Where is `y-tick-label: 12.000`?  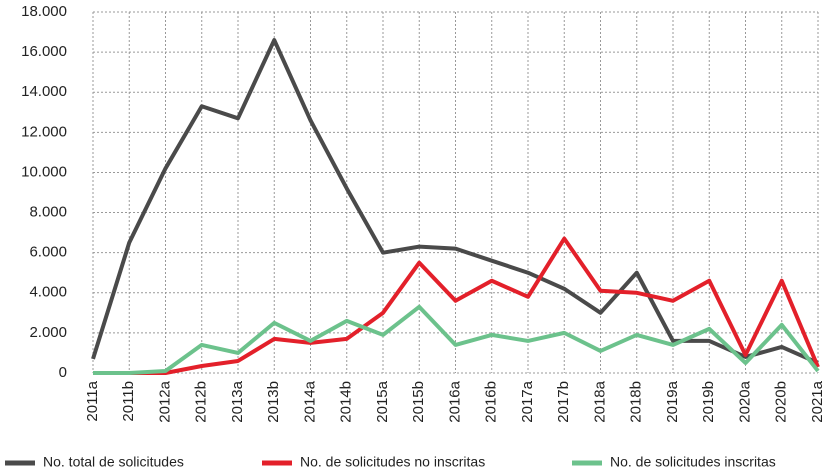 y-tick-label: 12.000 is located at coordinates (44, 131).